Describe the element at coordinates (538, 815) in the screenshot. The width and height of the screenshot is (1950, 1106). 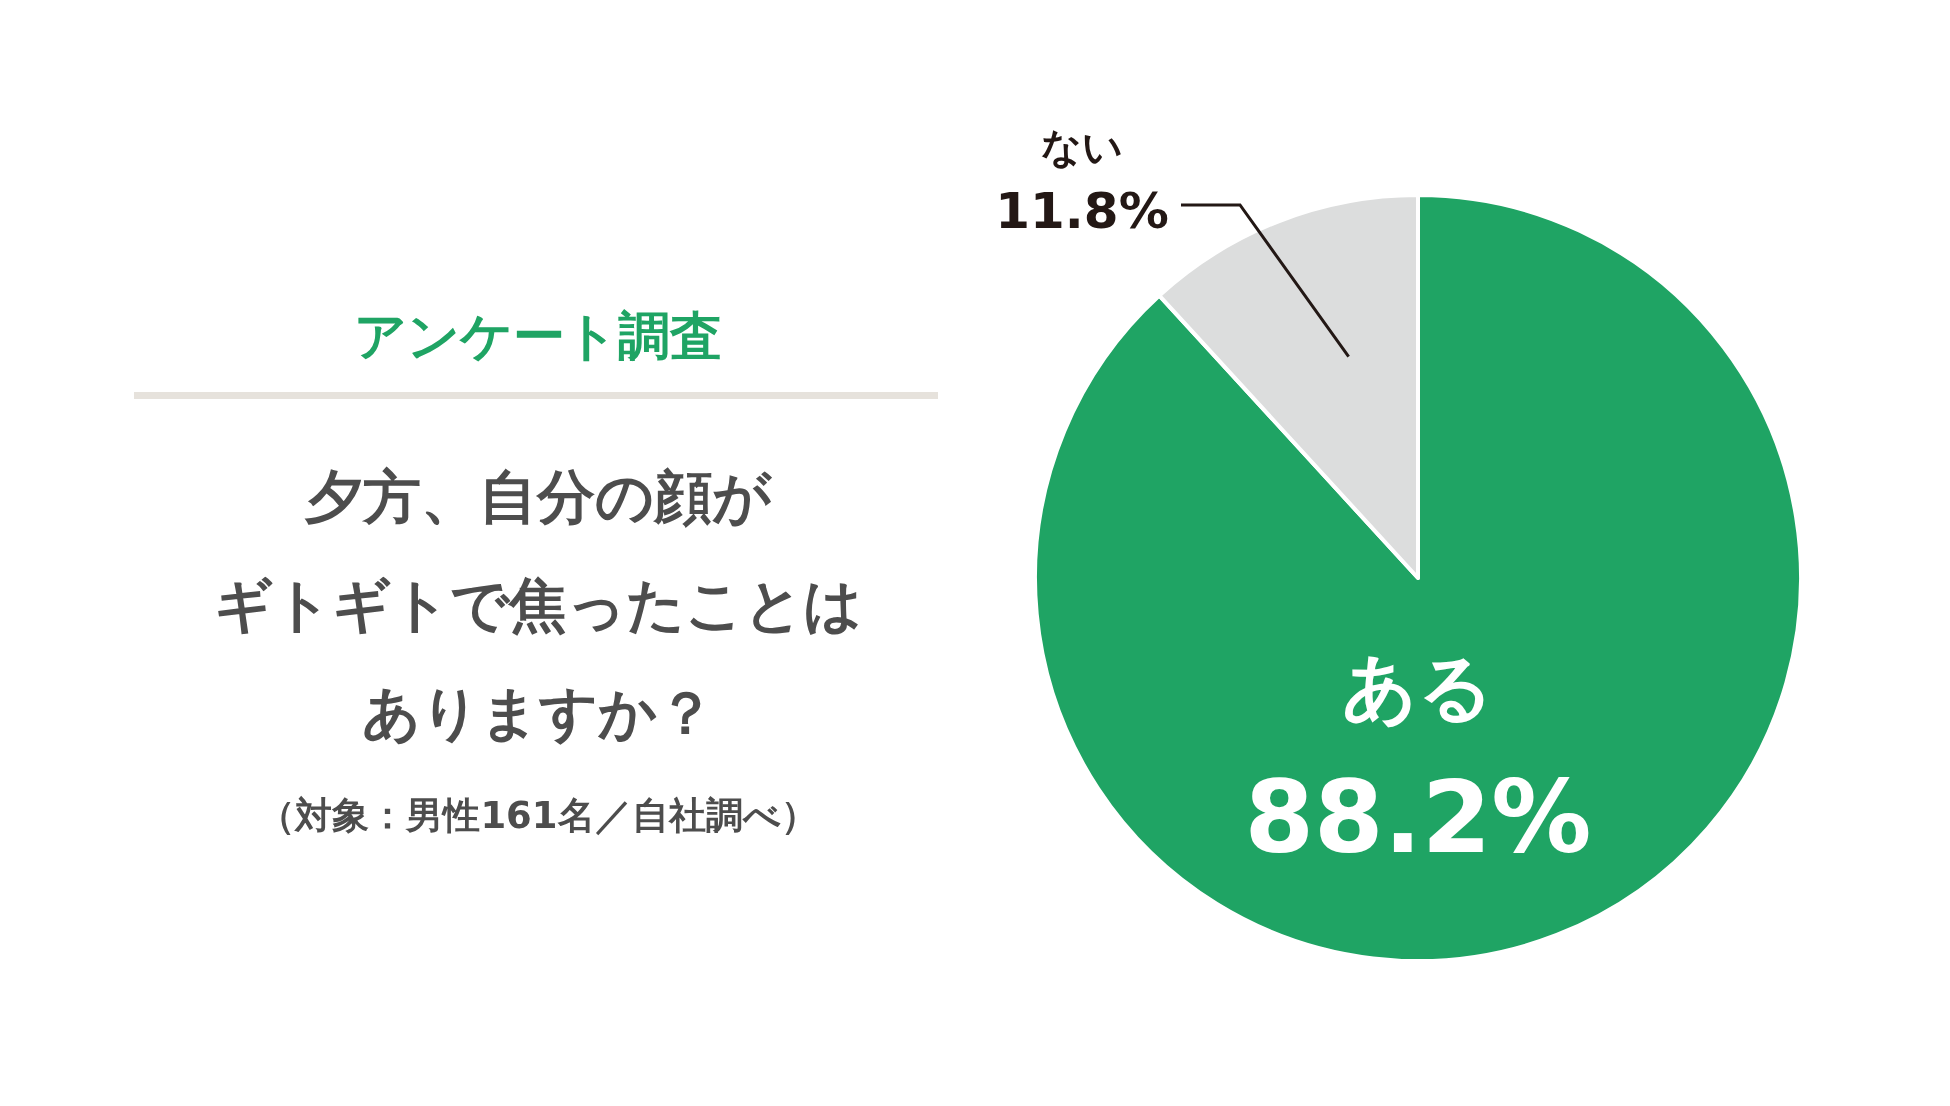
I see `text: （対象：男性161名／自社調べ）` at that location.